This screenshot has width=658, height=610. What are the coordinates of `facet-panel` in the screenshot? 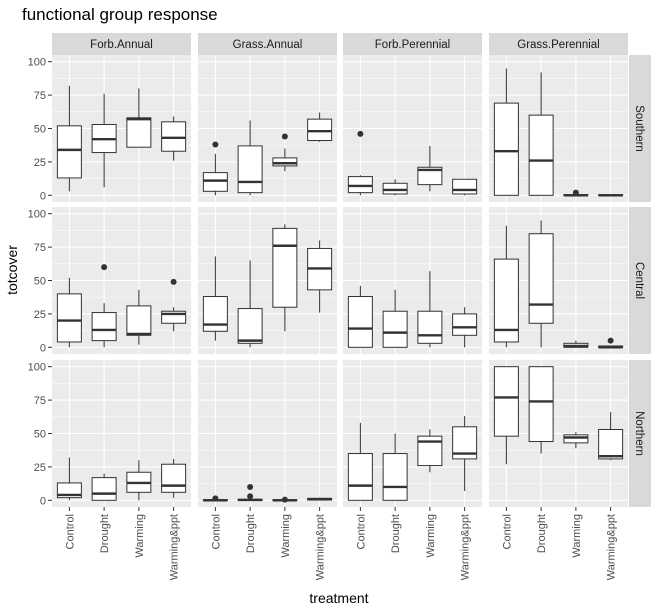 It's located at (267, 433).